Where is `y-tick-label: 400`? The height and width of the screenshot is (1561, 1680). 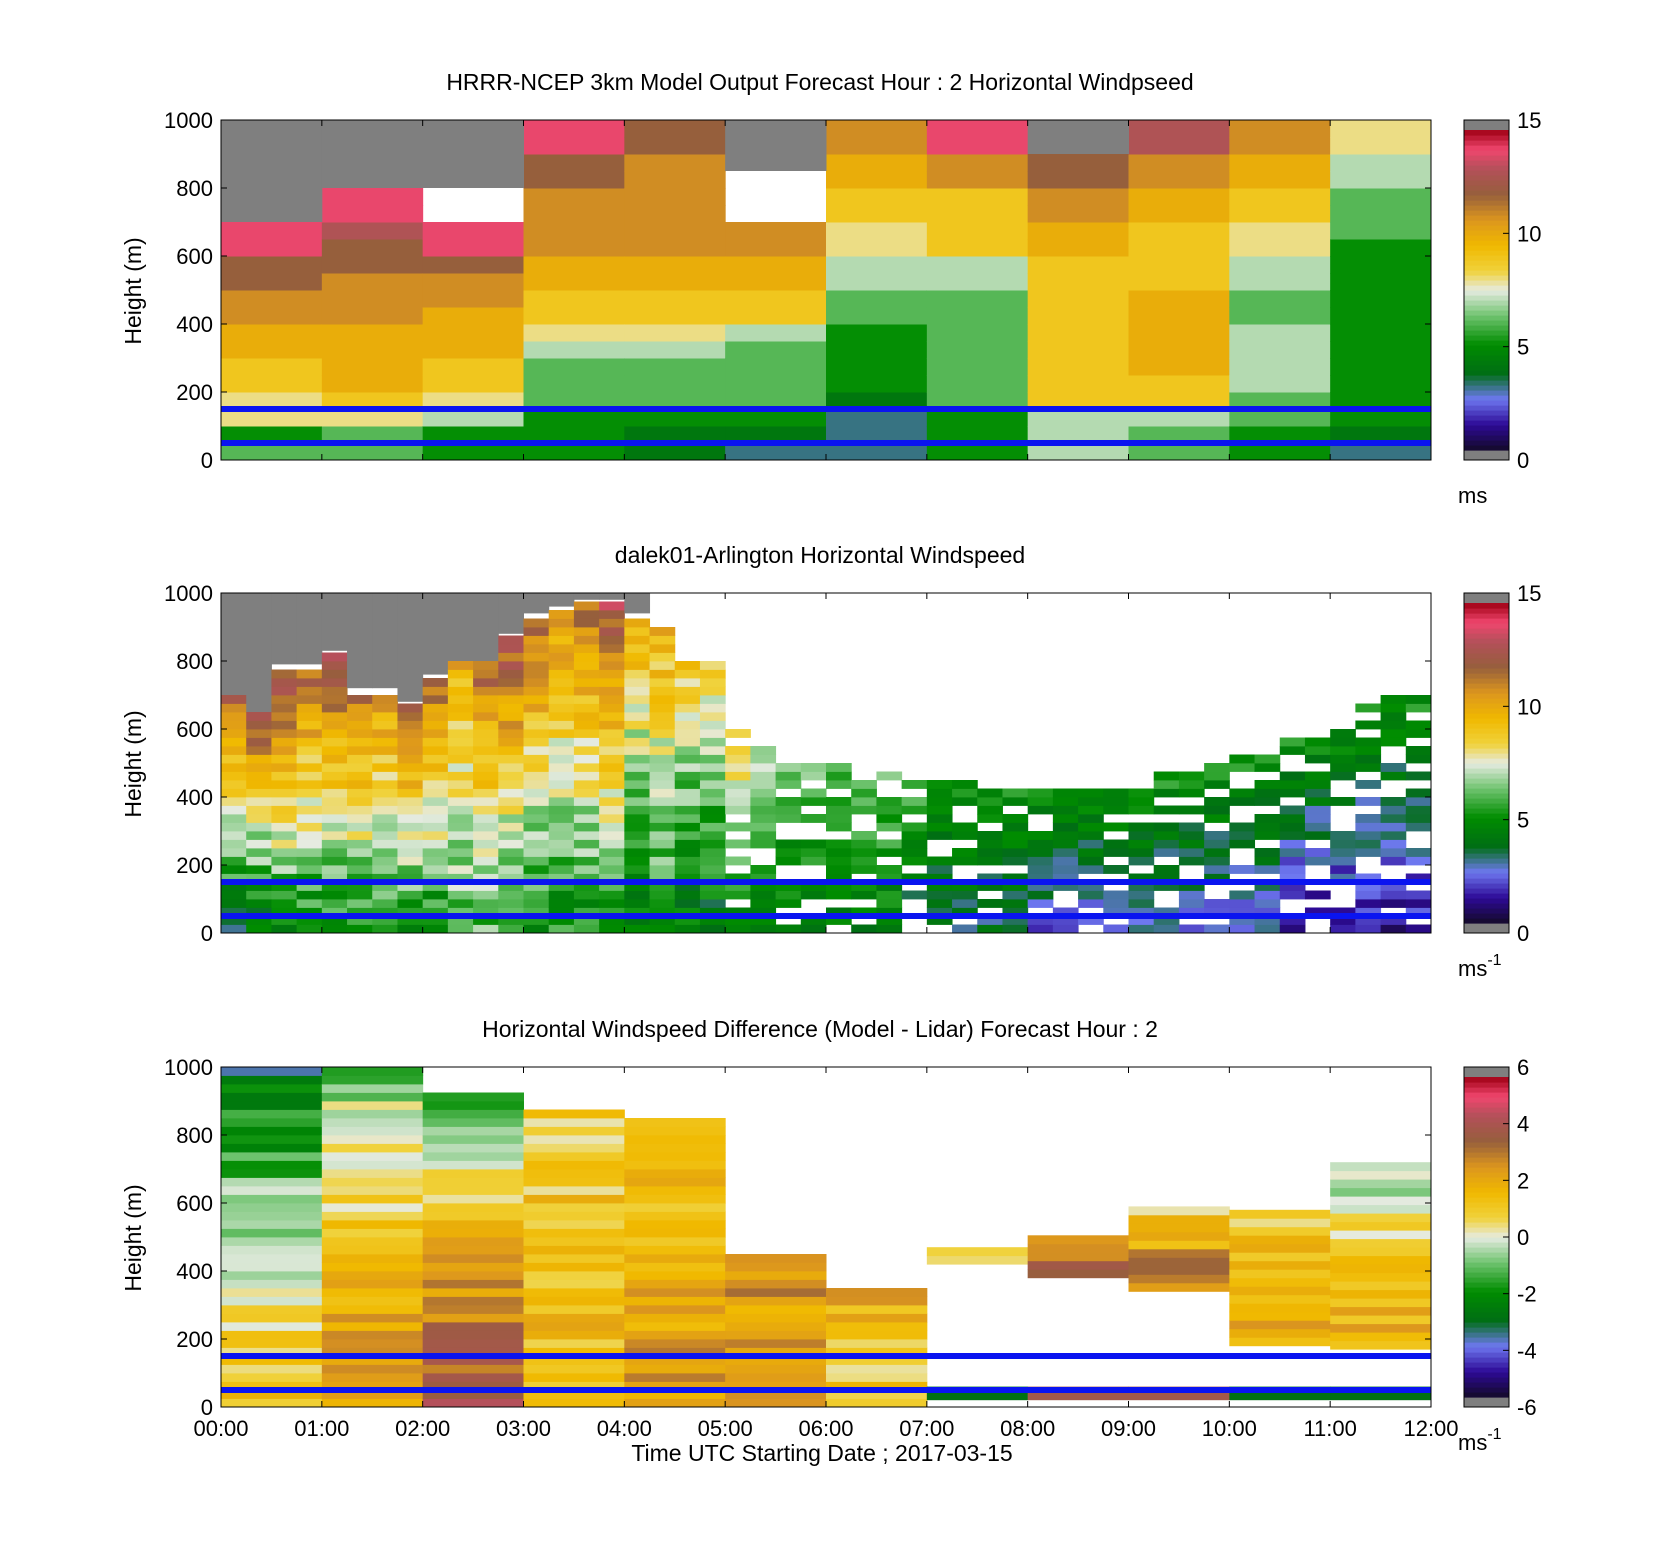
y-tick-label: 400 is located at coordinates (194, 797).